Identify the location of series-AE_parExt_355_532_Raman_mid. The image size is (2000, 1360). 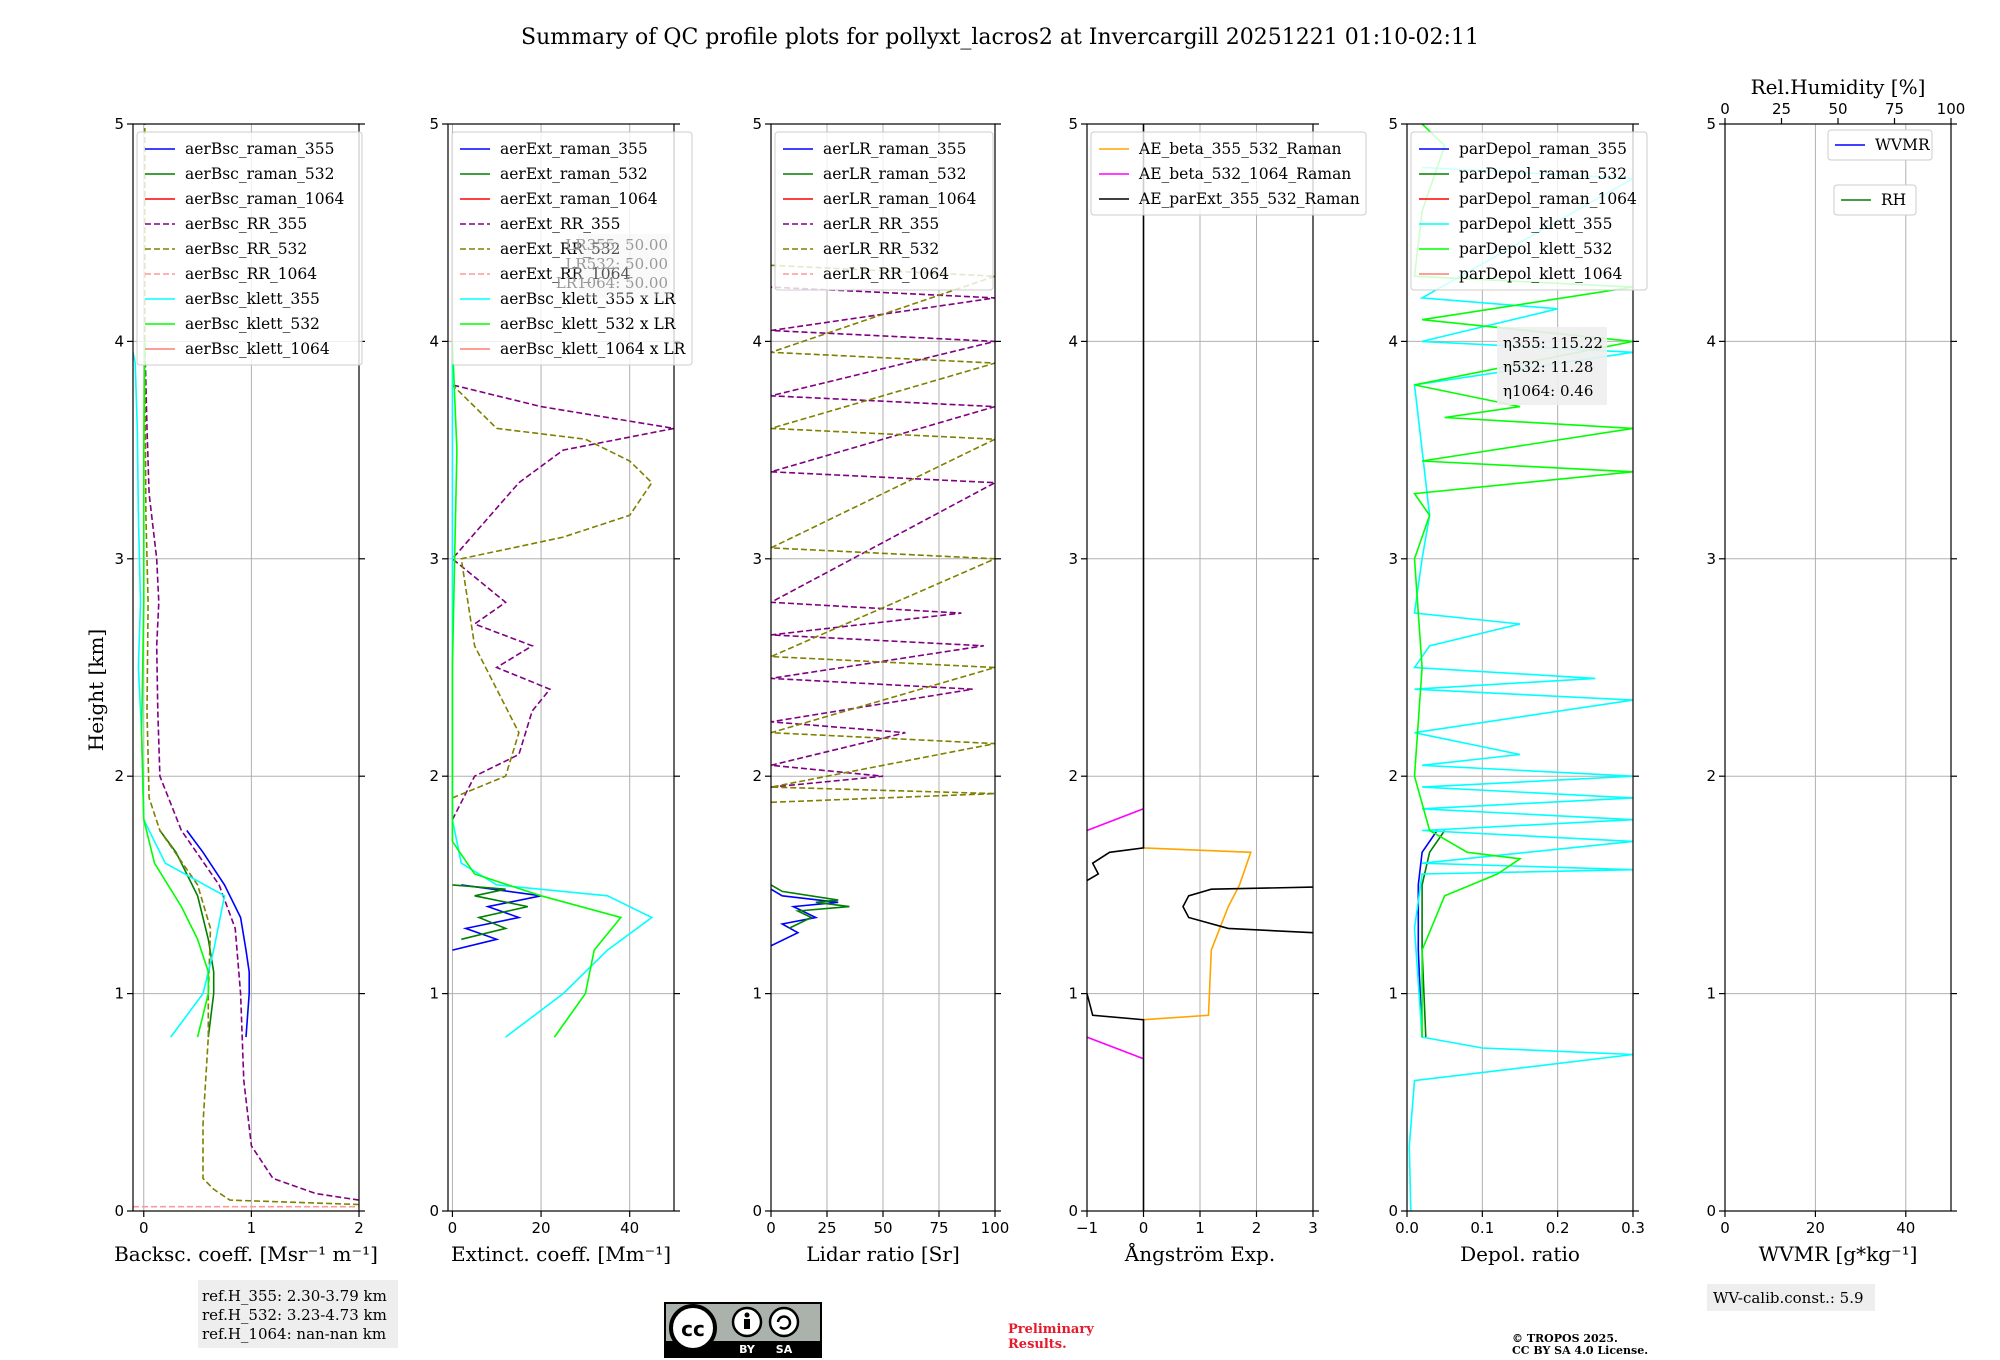
(1247, 910).